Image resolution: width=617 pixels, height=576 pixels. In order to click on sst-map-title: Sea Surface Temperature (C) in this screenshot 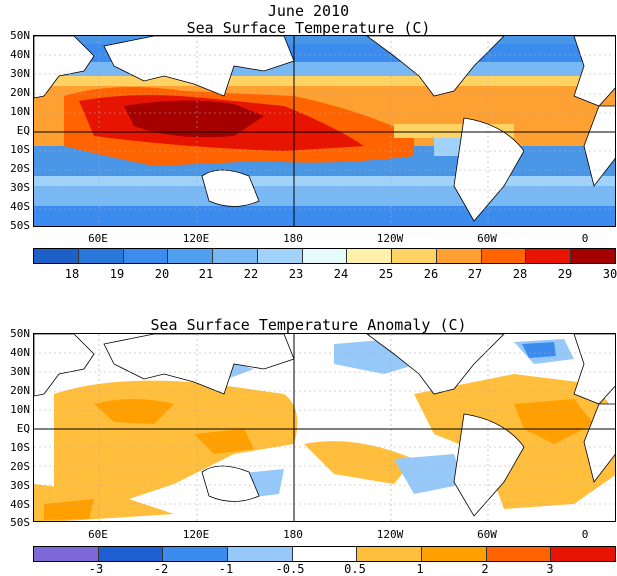, I will do `click(308, 28)`.